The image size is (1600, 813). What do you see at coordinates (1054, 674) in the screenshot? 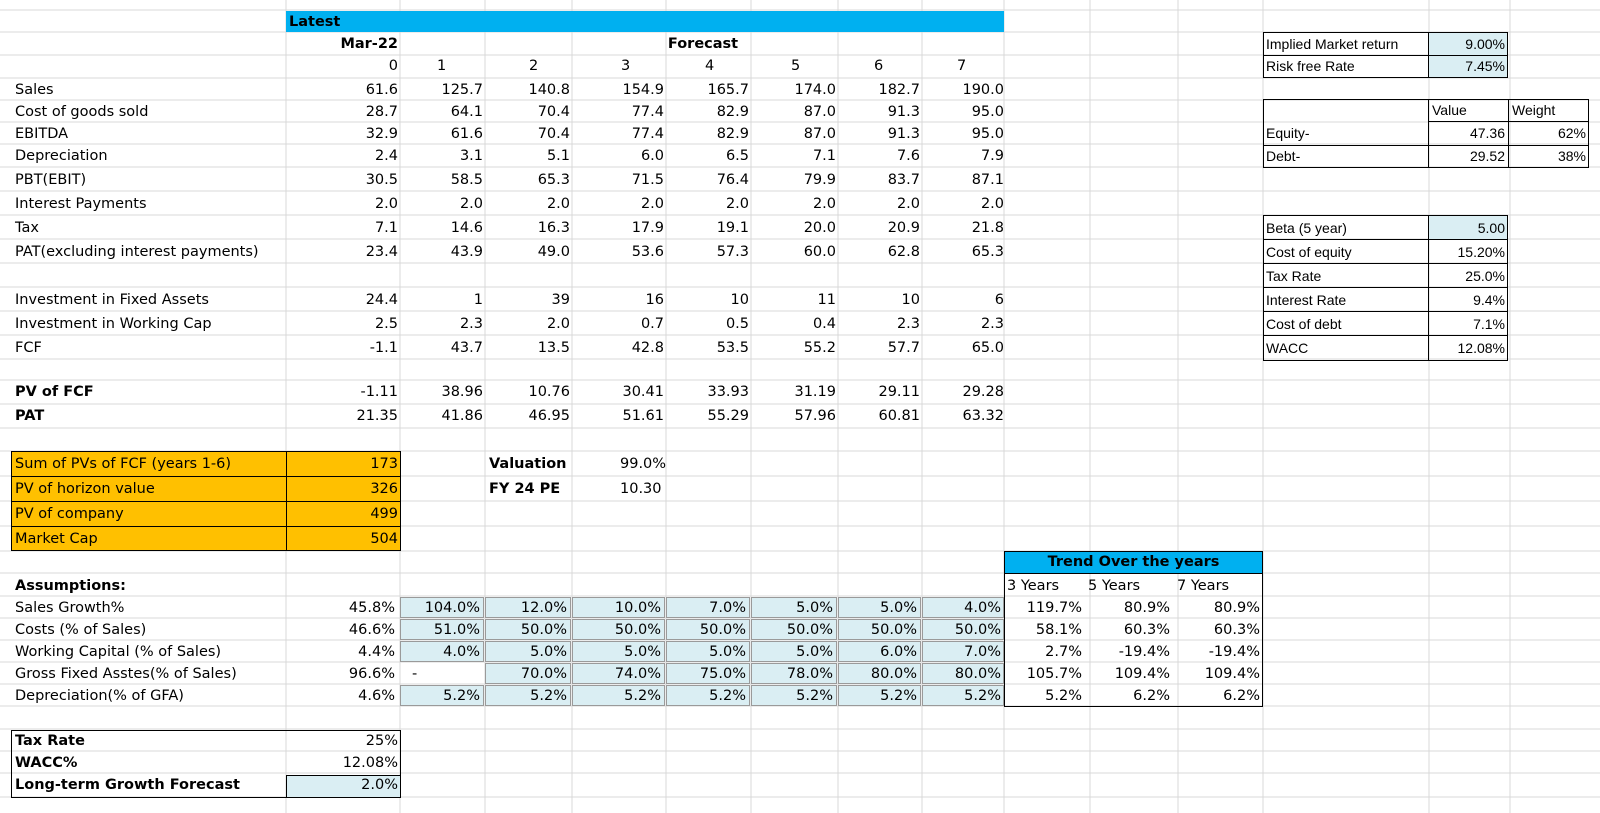
I see `trend-cell: 105.7%` at bounding box center [1054, 674].